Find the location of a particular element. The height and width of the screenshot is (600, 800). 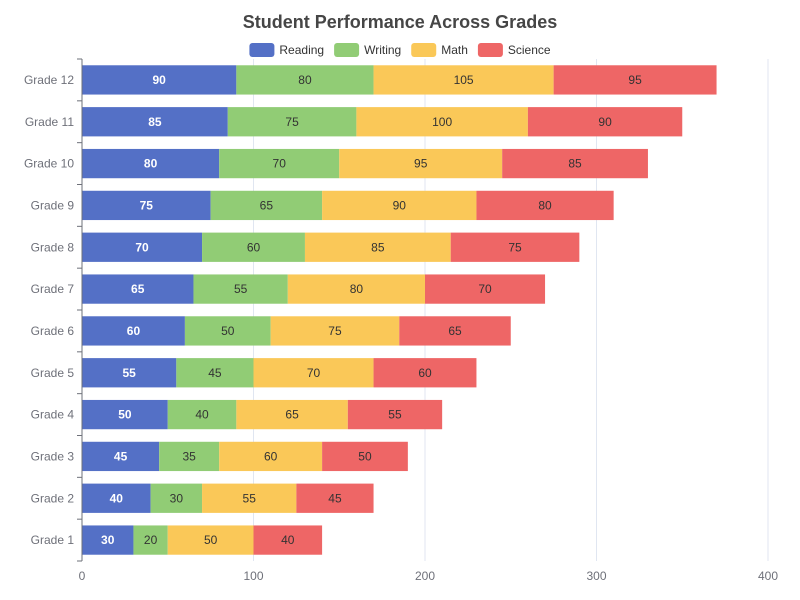

legend-item-writing: Writing is located at coordinates (367, 50).